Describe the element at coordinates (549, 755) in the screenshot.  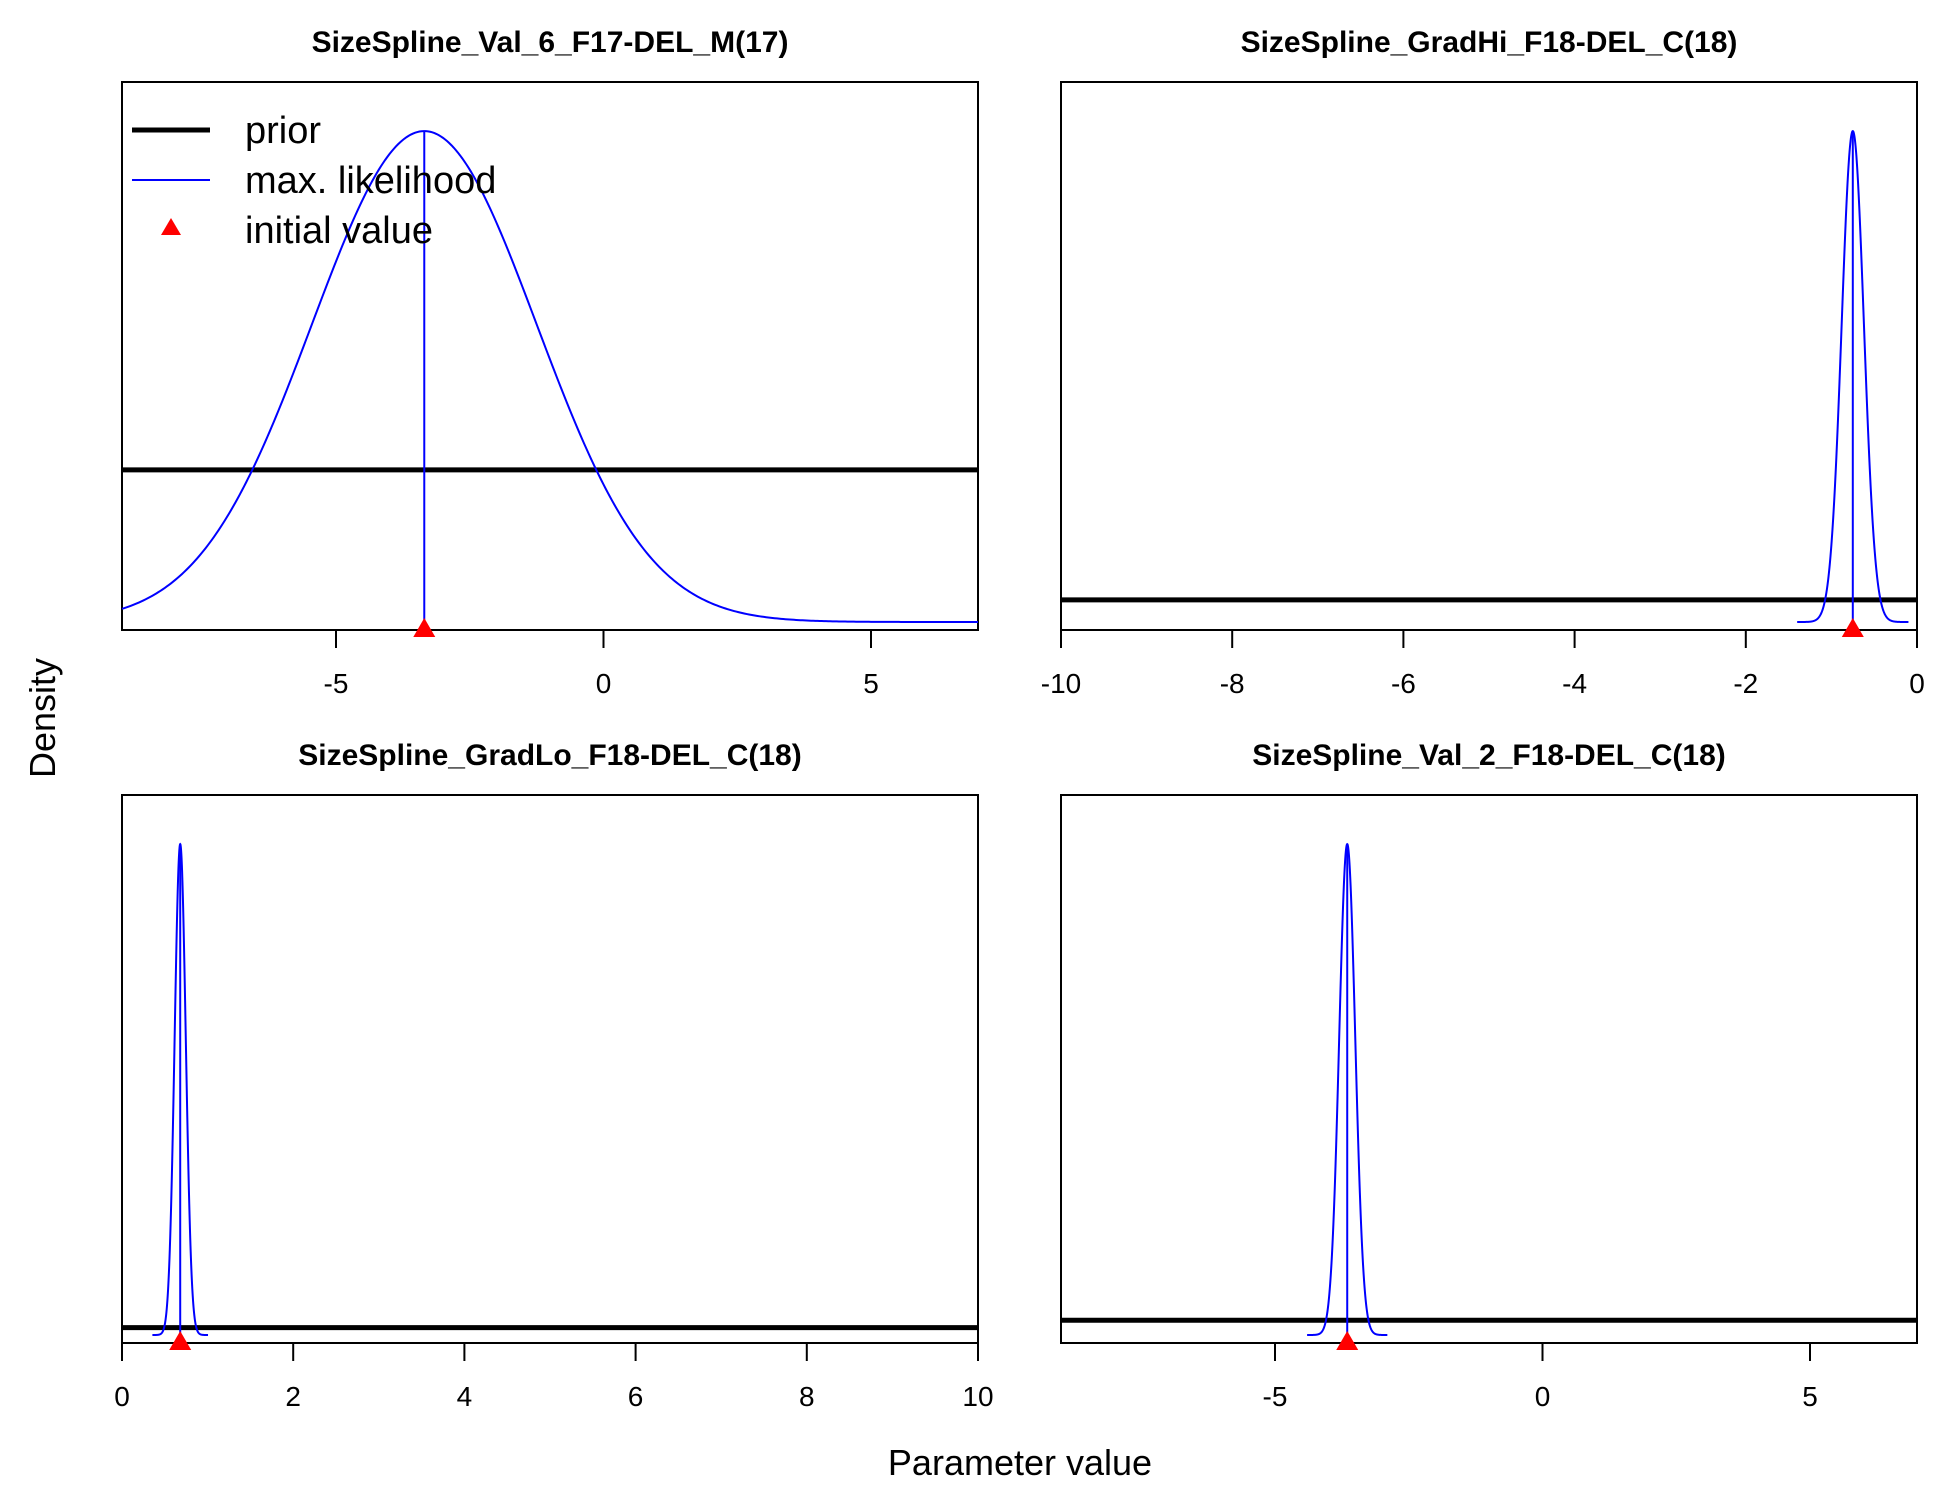
I see `panel-title: SizeSpline_GradLo_F18-DEL_C(18)` at that location.